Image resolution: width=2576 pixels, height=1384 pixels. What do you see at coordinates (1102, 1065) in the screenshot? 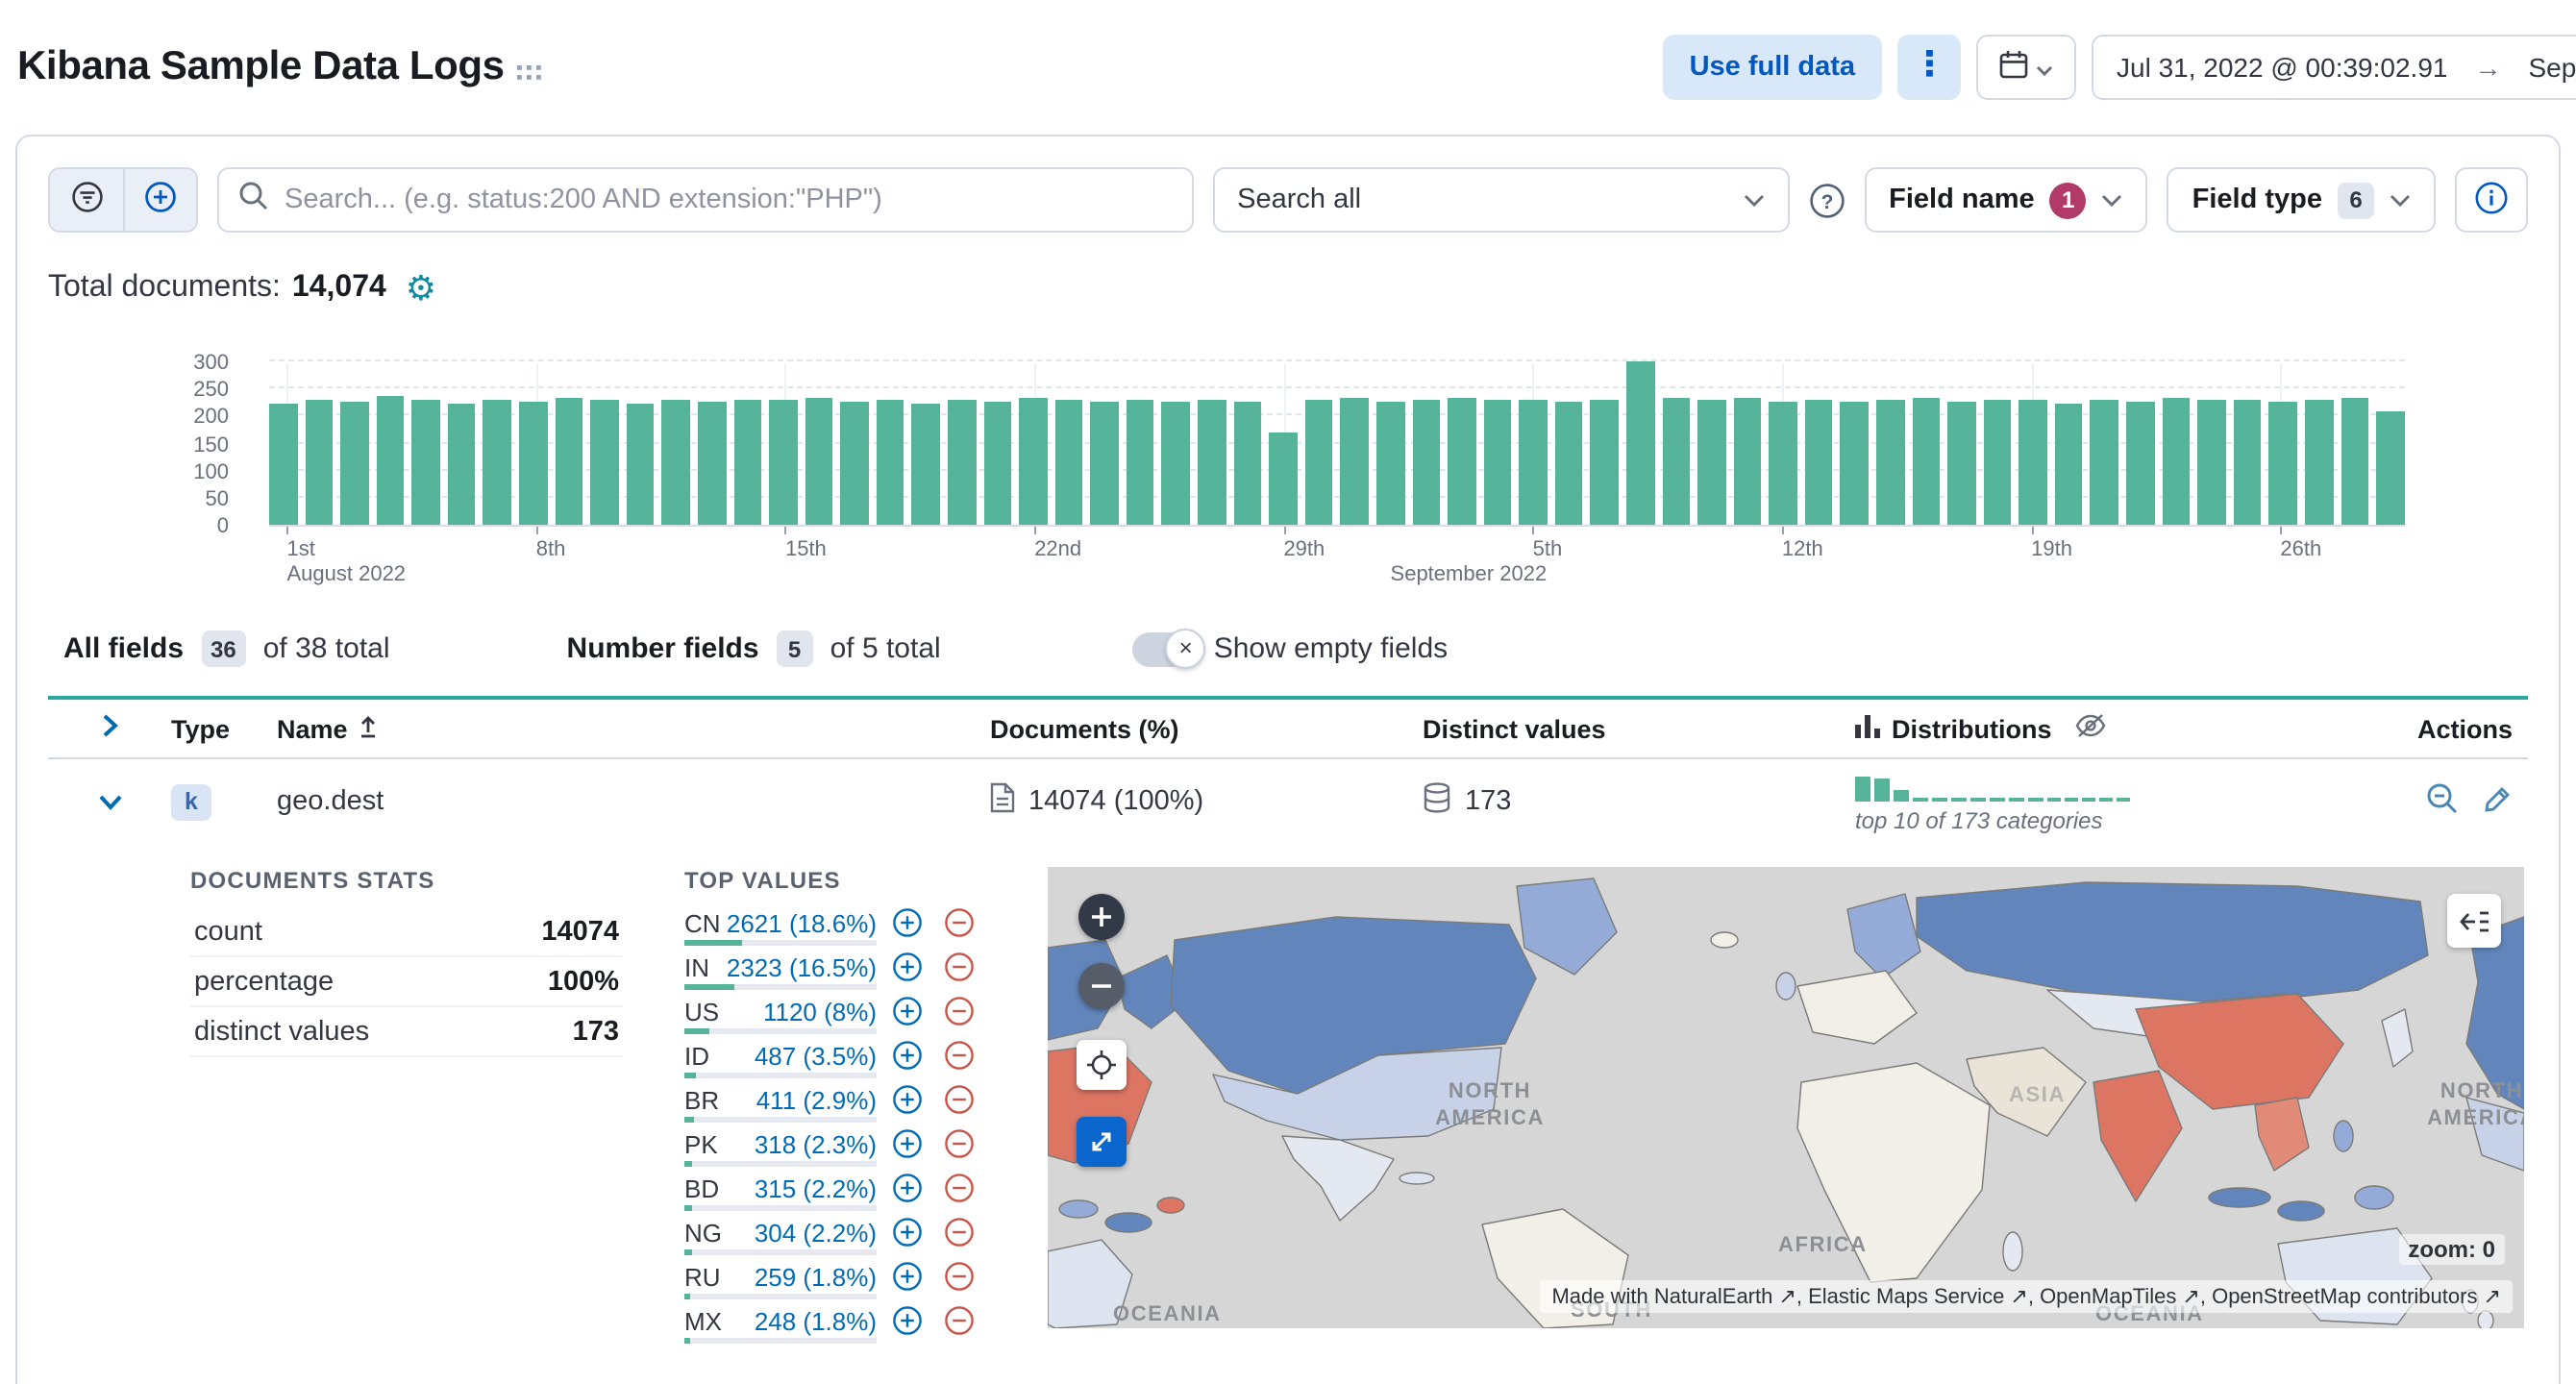
I see `map-locate-button` at bounding box center [1102, 1065].